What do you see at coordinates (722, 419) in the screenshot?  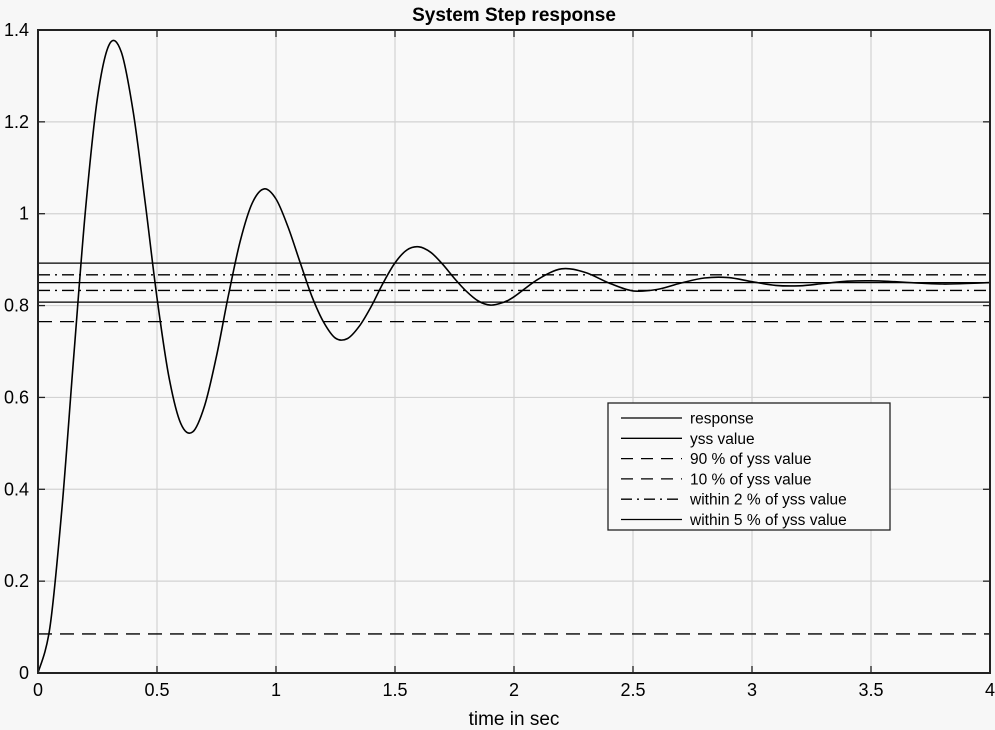 I see `legend-label: response` at bounding box center [722, 419].